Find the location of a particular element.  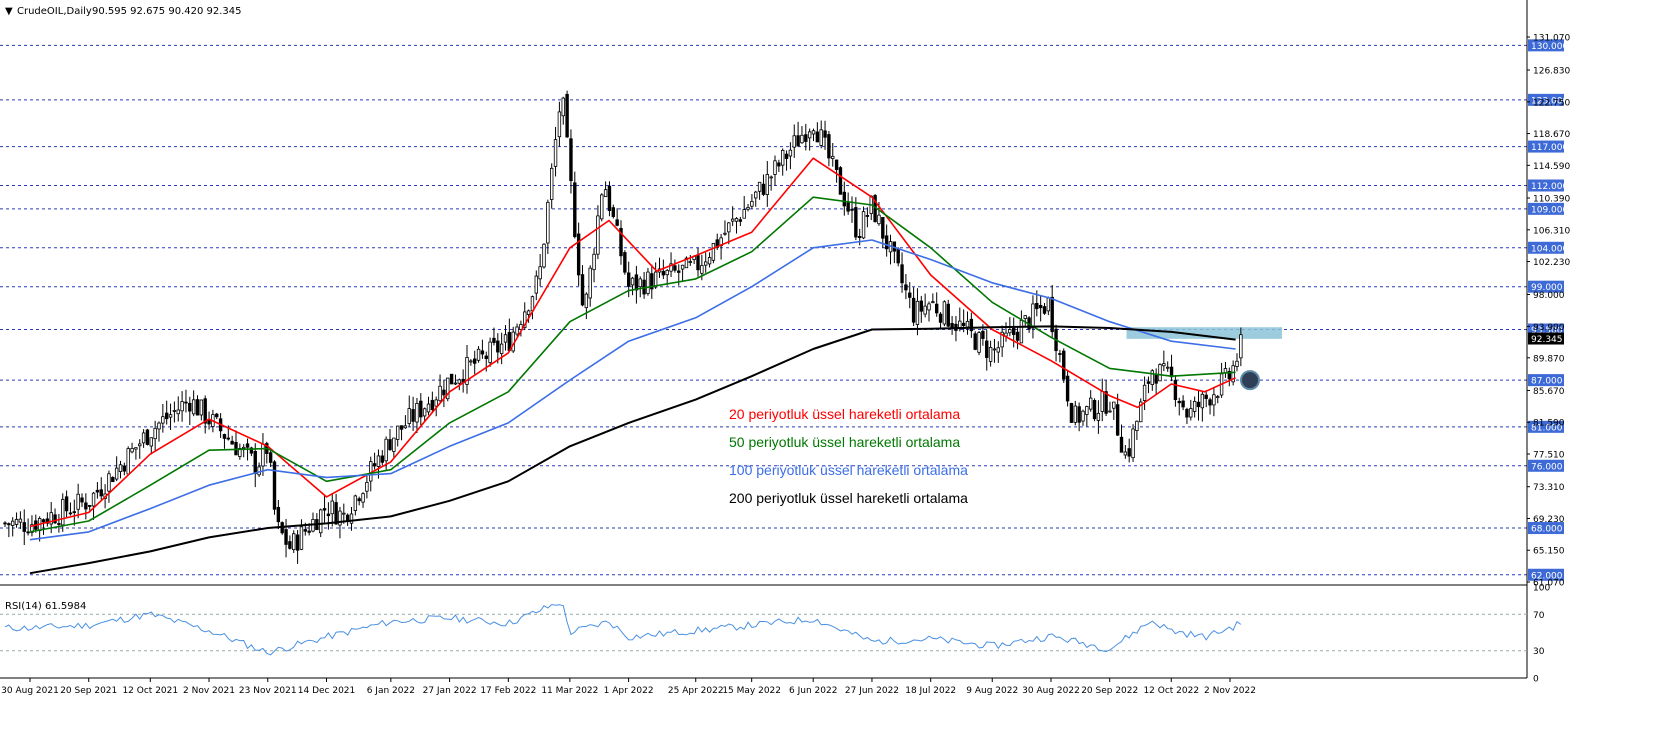

level-tag-label: 130.000 is located at coordinates (1549, 47).